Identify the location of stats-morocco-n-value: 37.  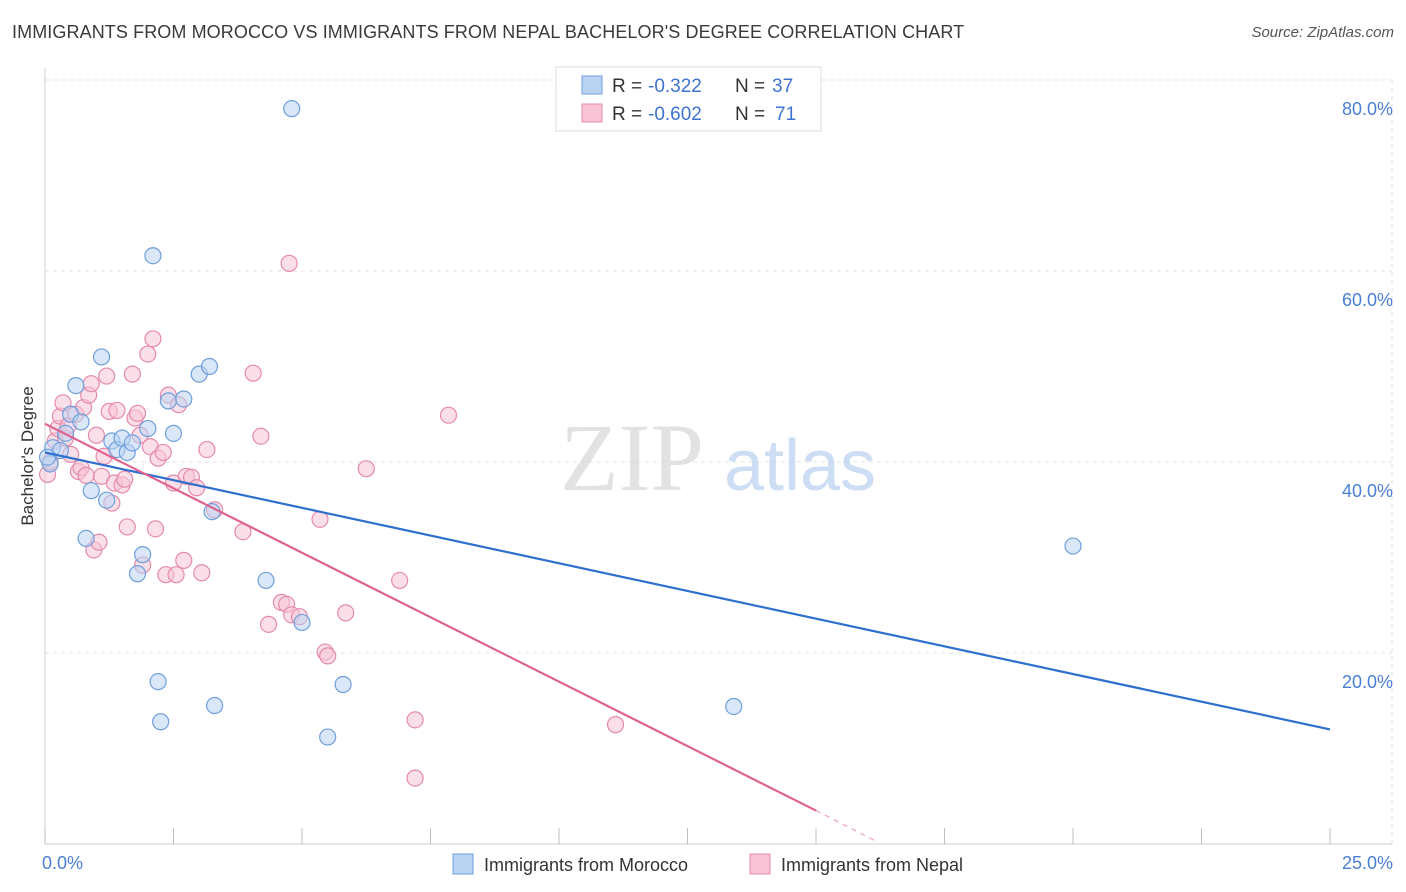
(782, 86).